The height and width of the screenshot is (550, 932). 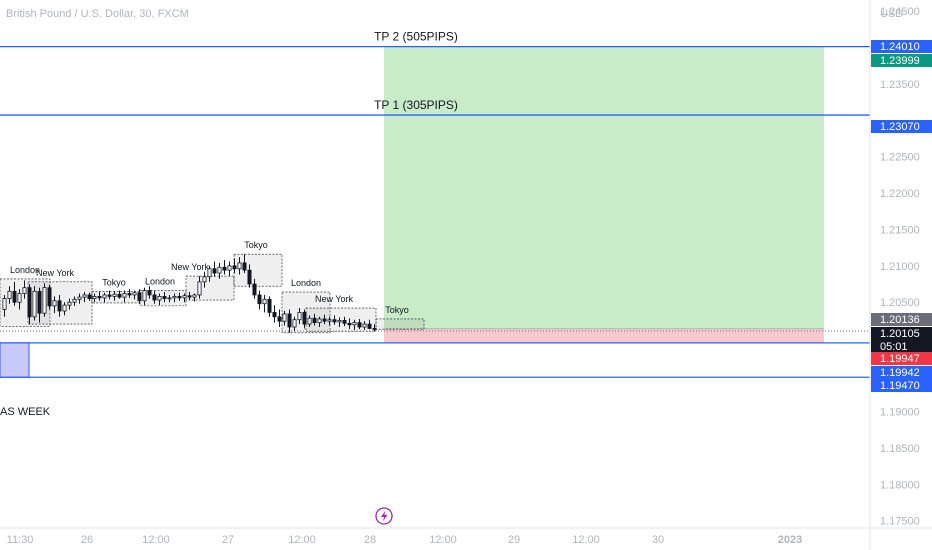 What do you see at coordinates (384, 516) in the screenshot?
I see `replay-lightning-button` at bounding box center [384, 516].